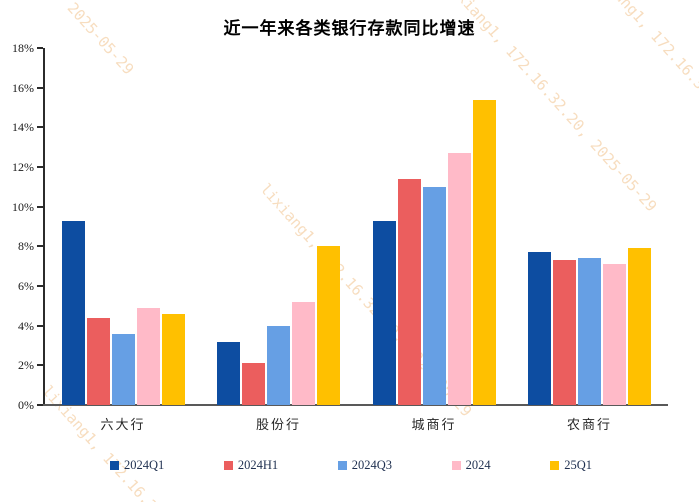 This screenshot has height=502, width=699. I want to click on legend-item: 2024Q3, so click(365, 465).